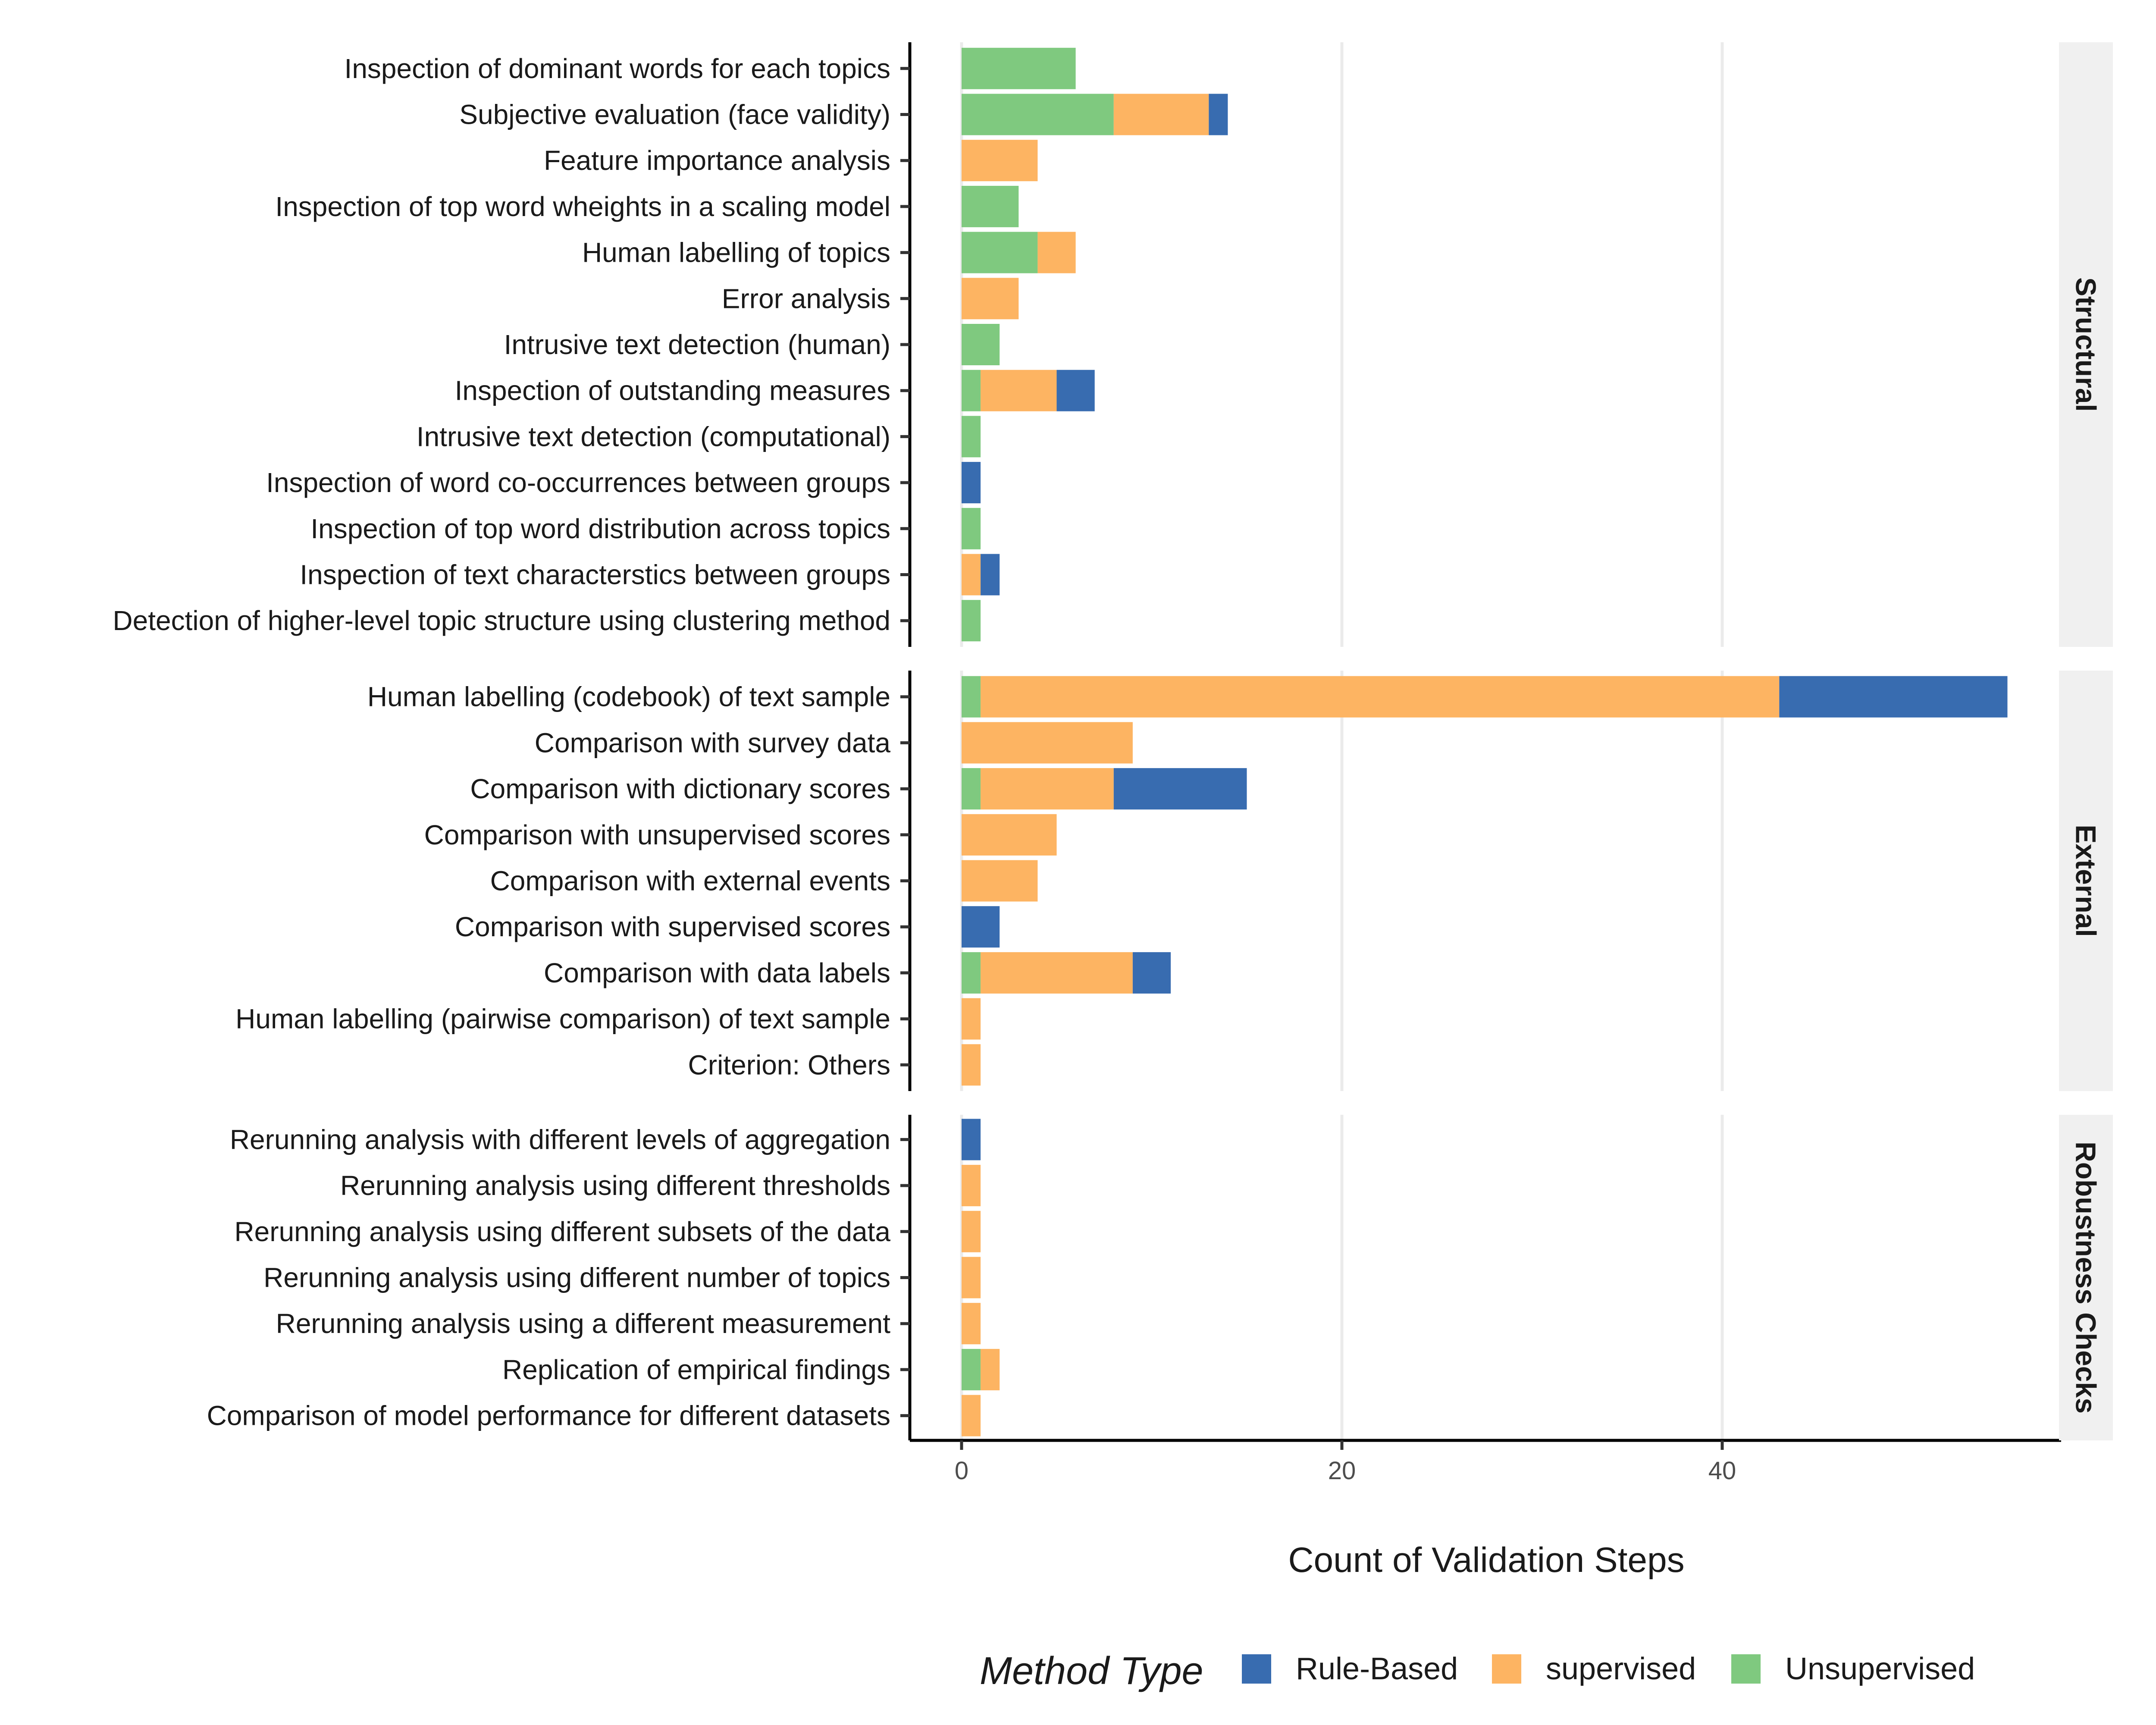 Image resolution: width=2156 pixels, height=1725 pixels. What do you see at coordinates (1256, 1669) in the screenshot?
I see `legend-key-rule-based` at bounding box center [1256, 1669].